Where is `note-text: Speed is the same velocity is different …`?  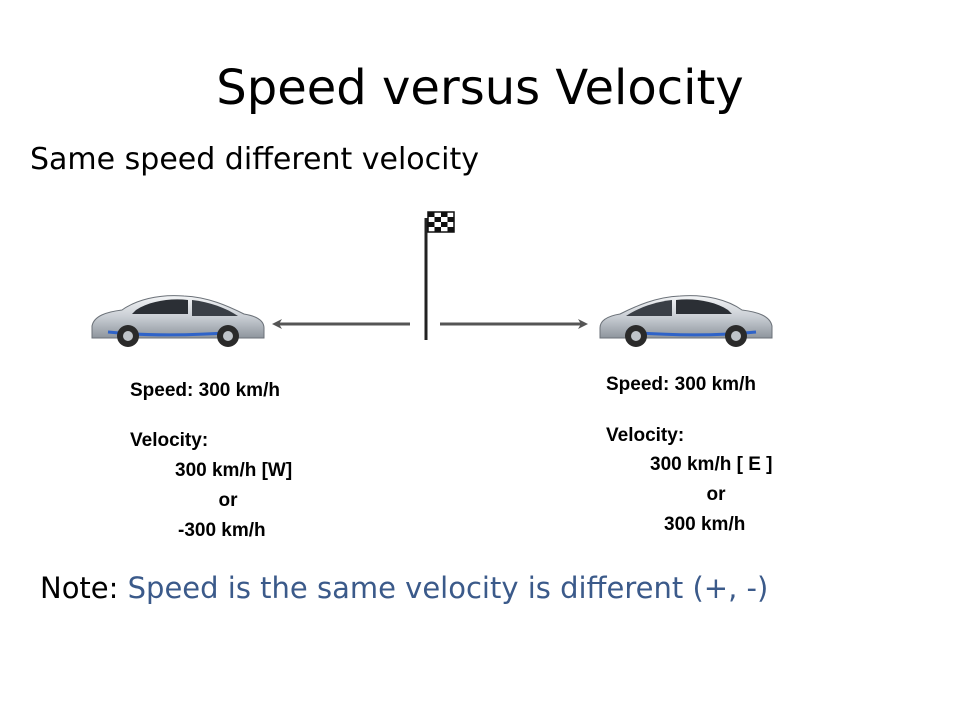
note-text: Speed is the same velocity is different … is located at coordinates (448, 588).